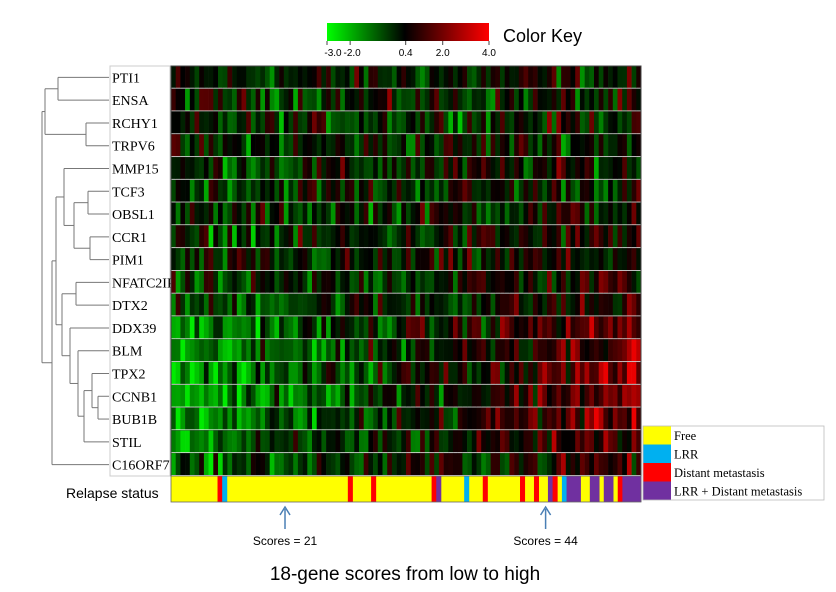 The width and height of the screenshot is (836, 592). I want to click on gene-label: TCF3, so click(128, 192).